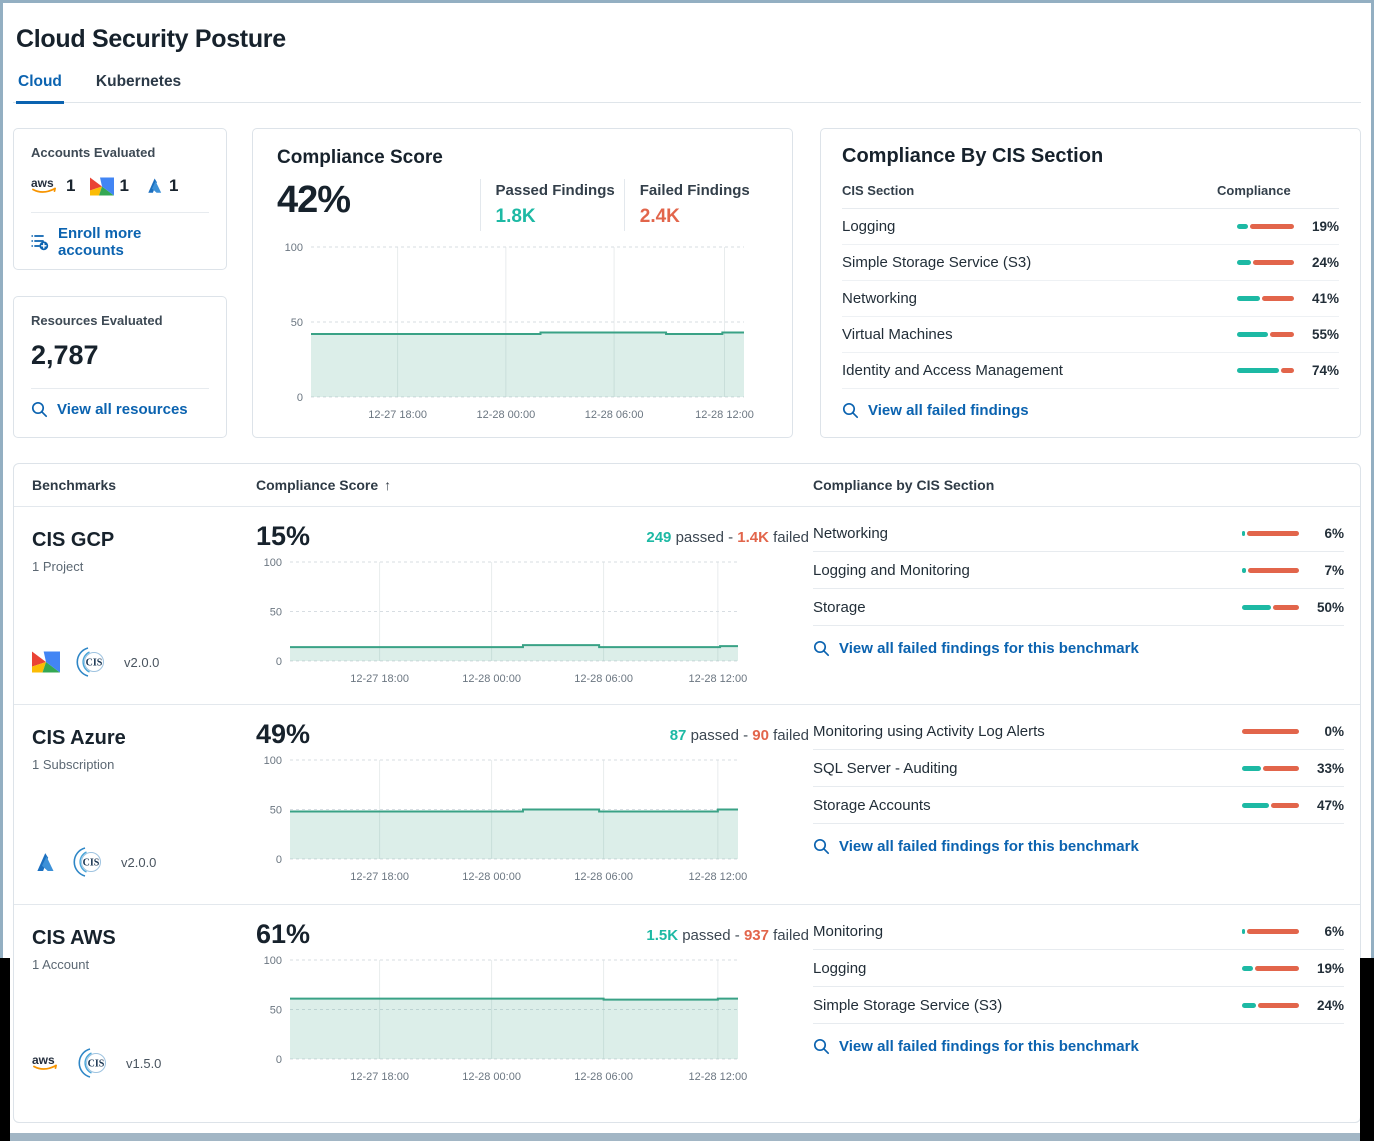 This screenshot has height=1141, width=1374. Describe the element at coordinates (324, 485) in the screenshot. I see `column-compliance-score-sort: Compliance Score ↑` at that location.